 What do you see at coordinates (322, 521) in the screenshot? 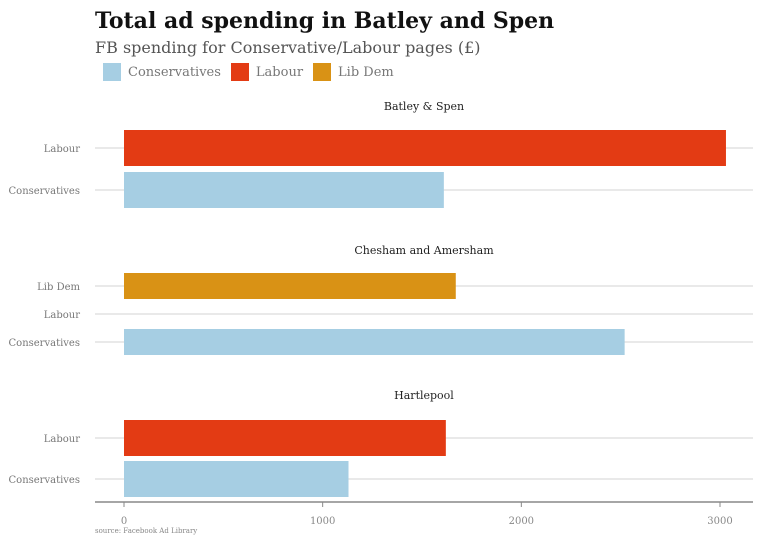
I see `x-tick-label-1000: 1000` at bounding box center [322, 521].